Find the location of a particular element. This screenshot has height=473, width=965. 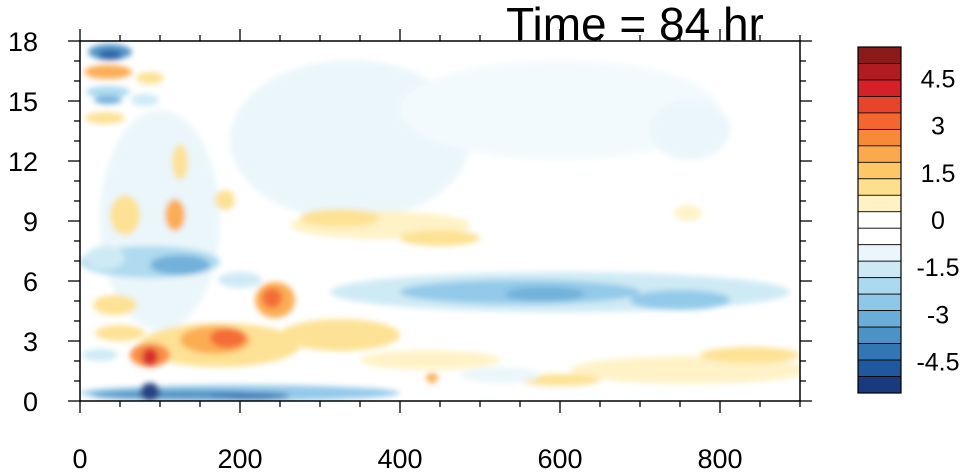

y-tick-labels: 0 3 6 9 12 15 18 is located at coordinates (23, 222).